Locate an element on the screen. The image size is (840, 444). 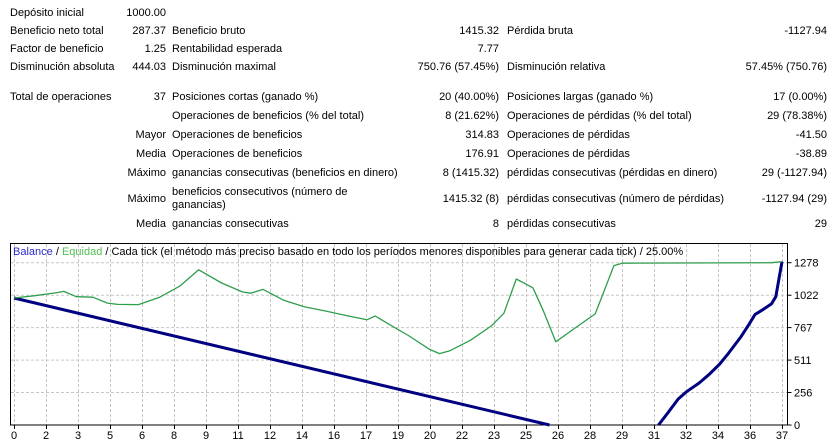
metric-label: Beneficio neto total is located at coordinates (57, 31).